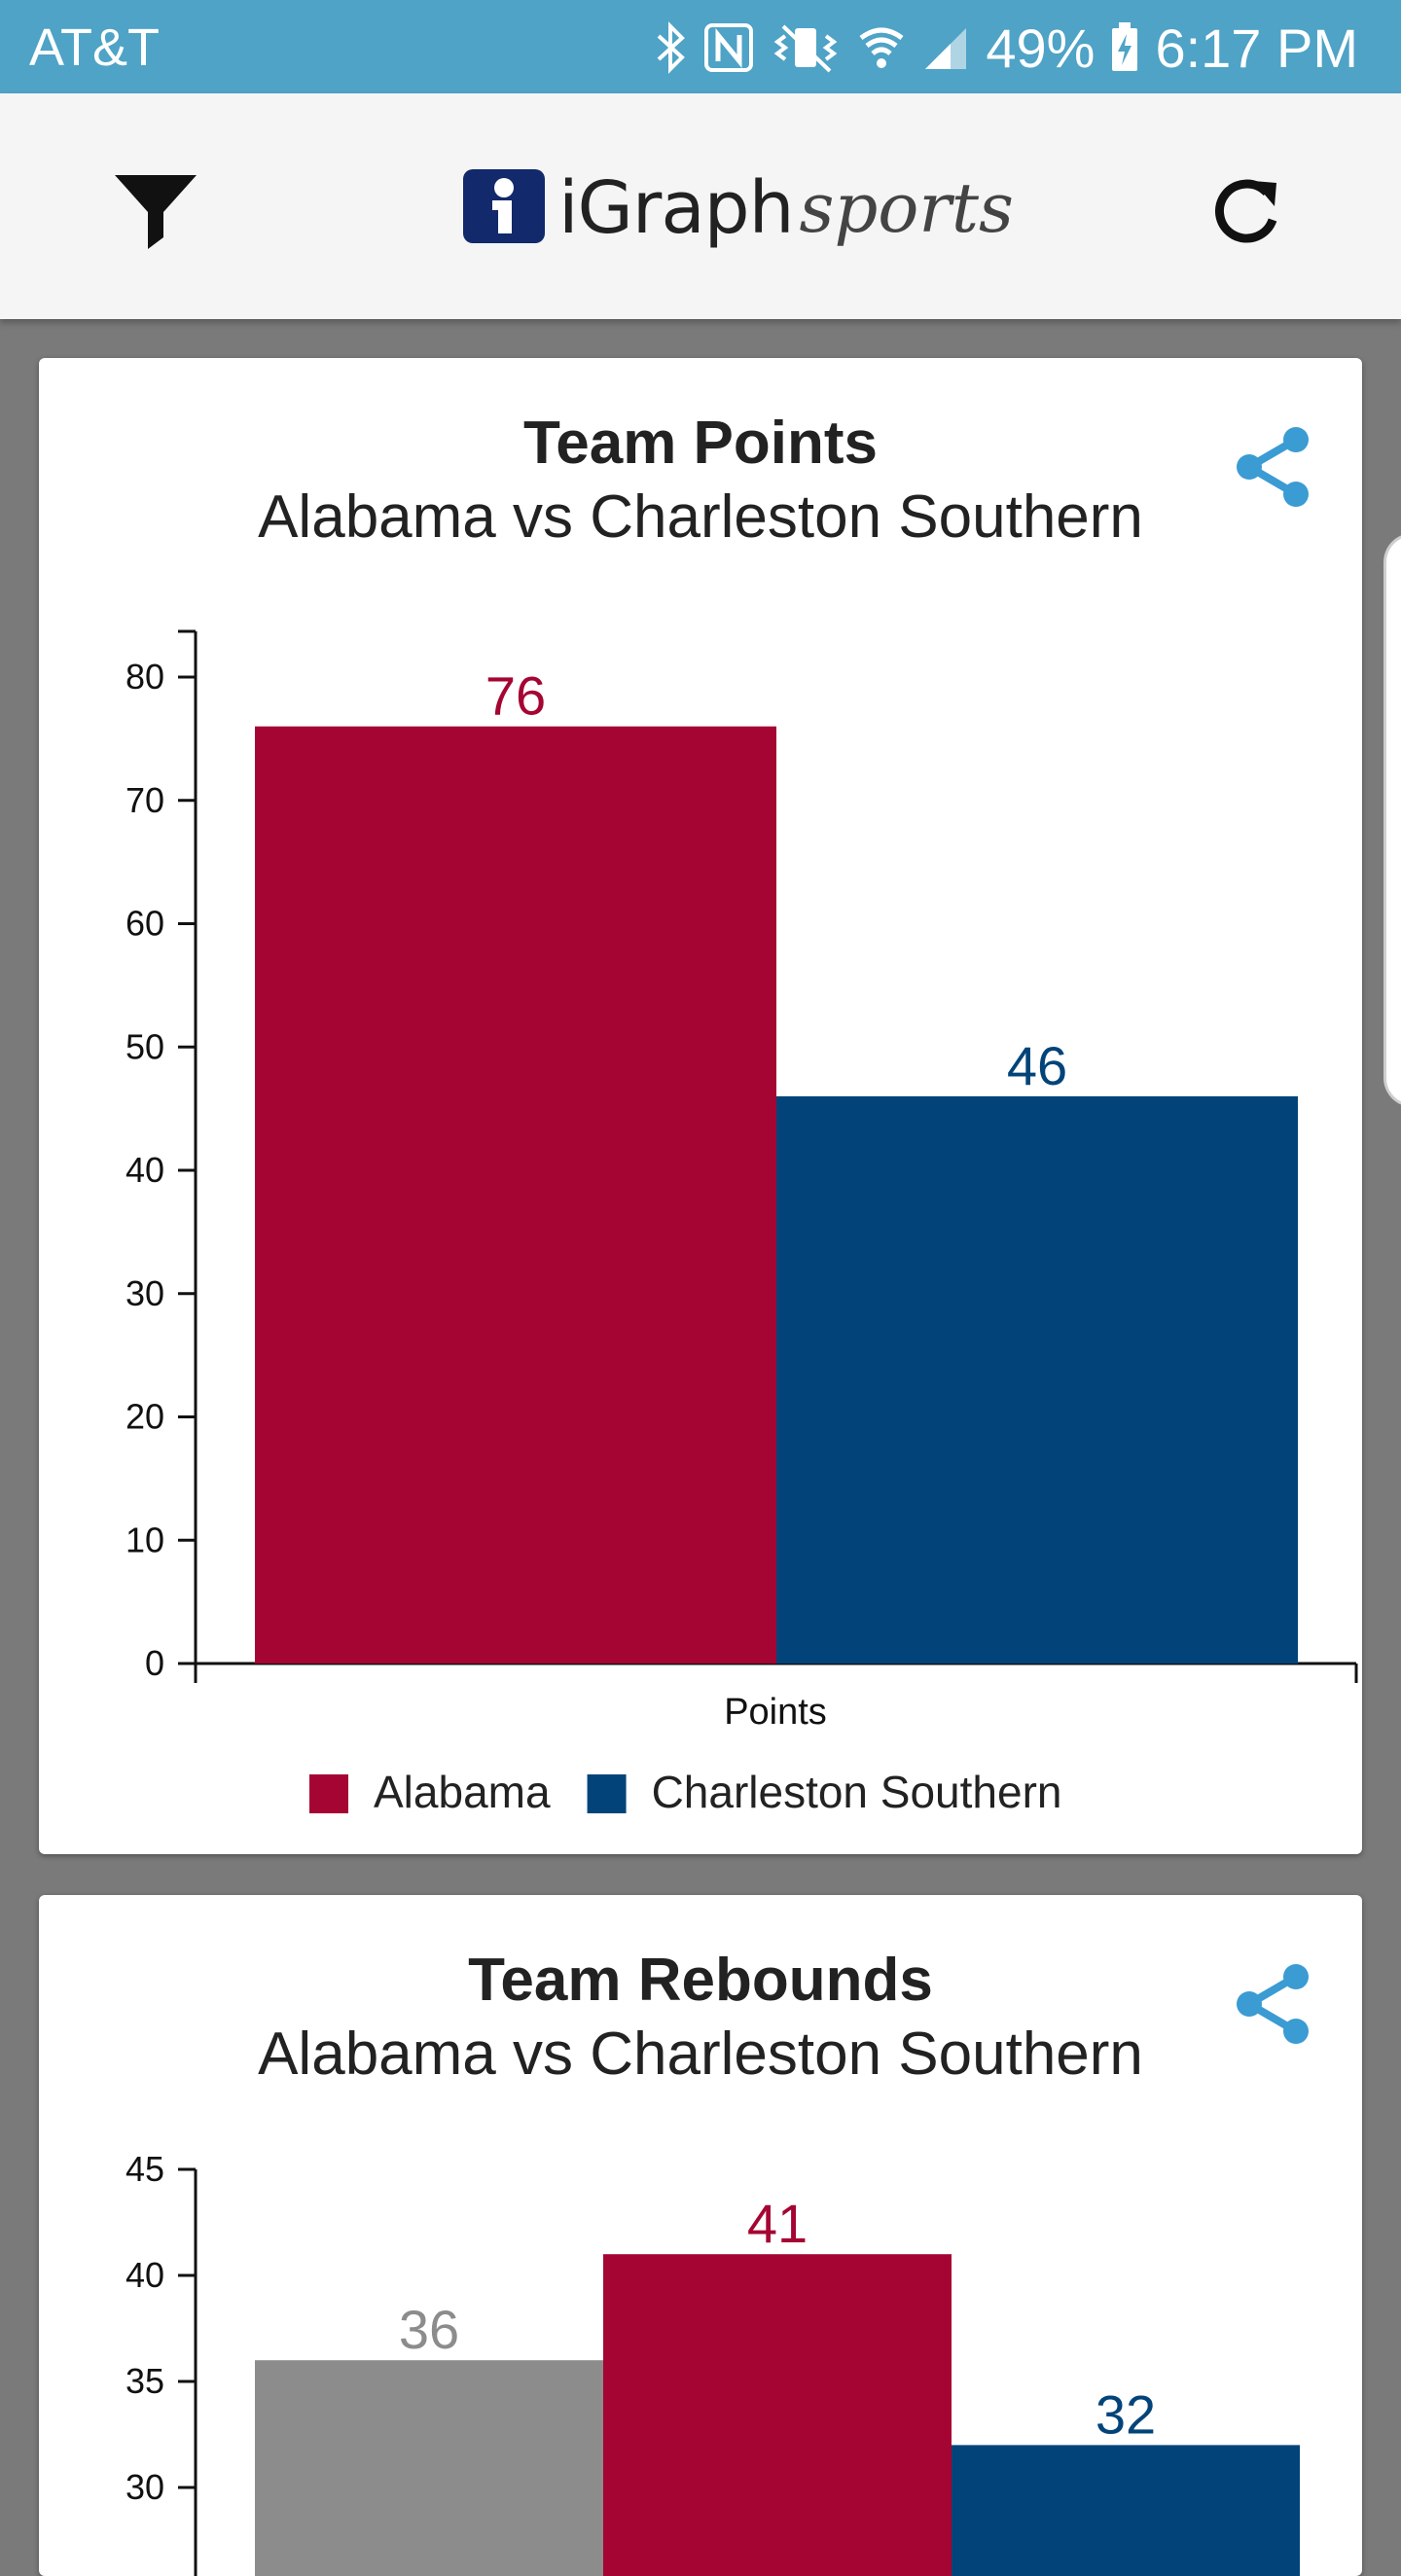 Image resolution: width=1401 pixels, height=2576 pixels. I want to click on refresh-button, so click(1246, 211).